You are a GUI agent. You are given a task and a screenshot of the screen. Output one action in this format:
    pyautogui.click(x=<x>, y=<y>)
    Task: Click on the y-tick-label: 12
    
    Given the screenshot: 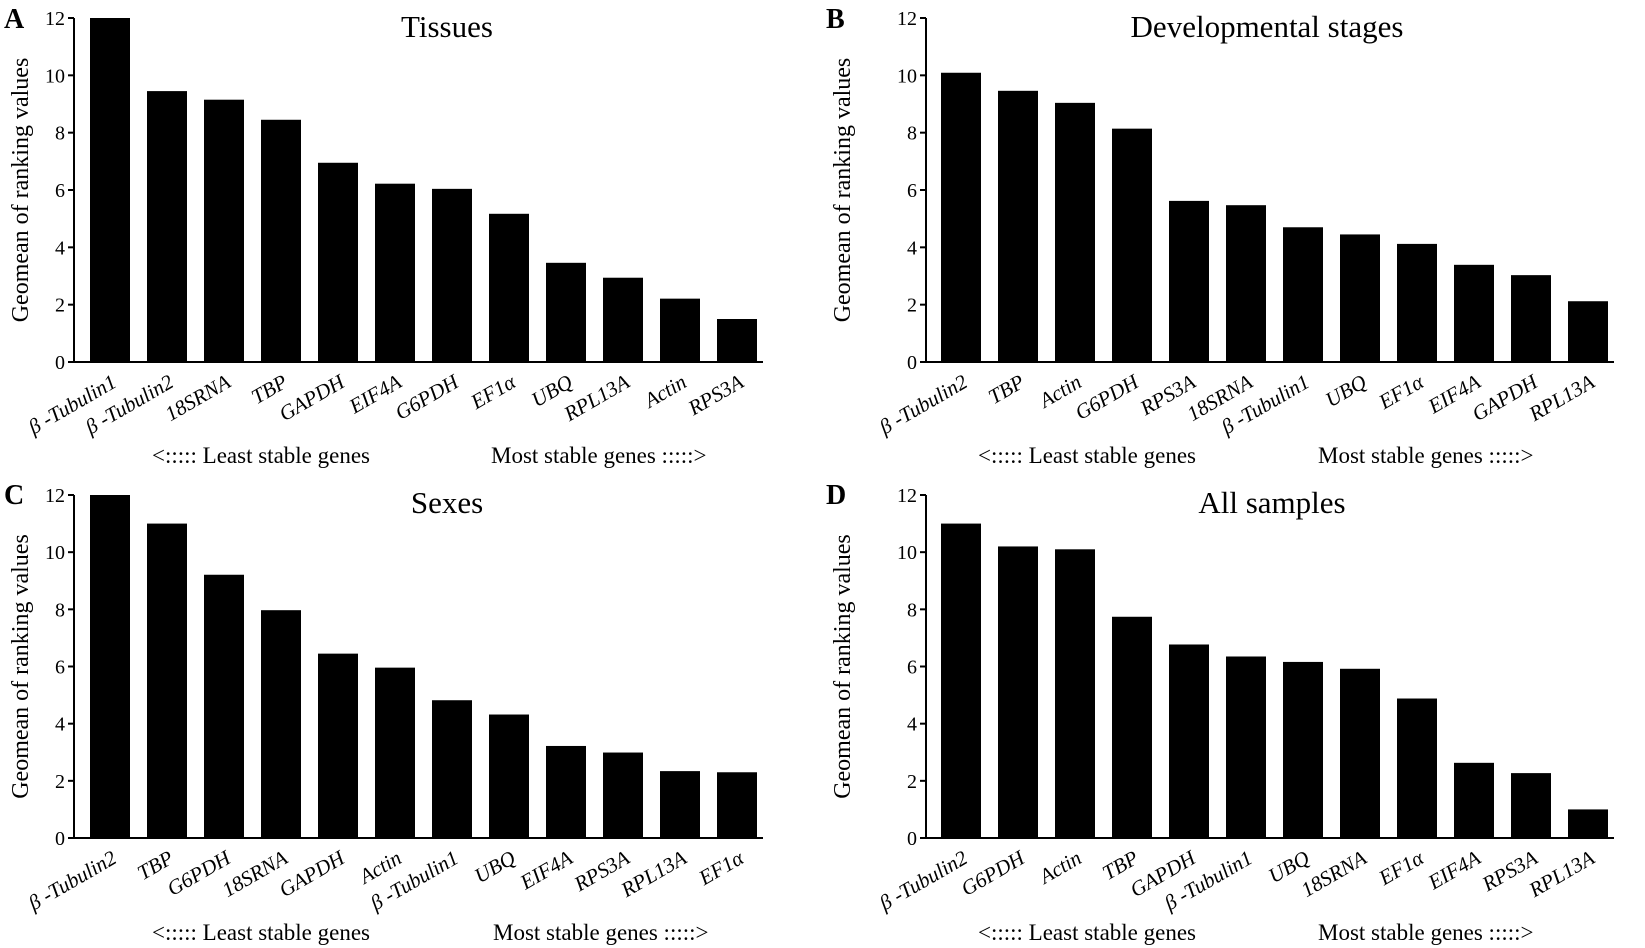 What is the action you would take?
    pyautogui.click(x=907, y=496)
    